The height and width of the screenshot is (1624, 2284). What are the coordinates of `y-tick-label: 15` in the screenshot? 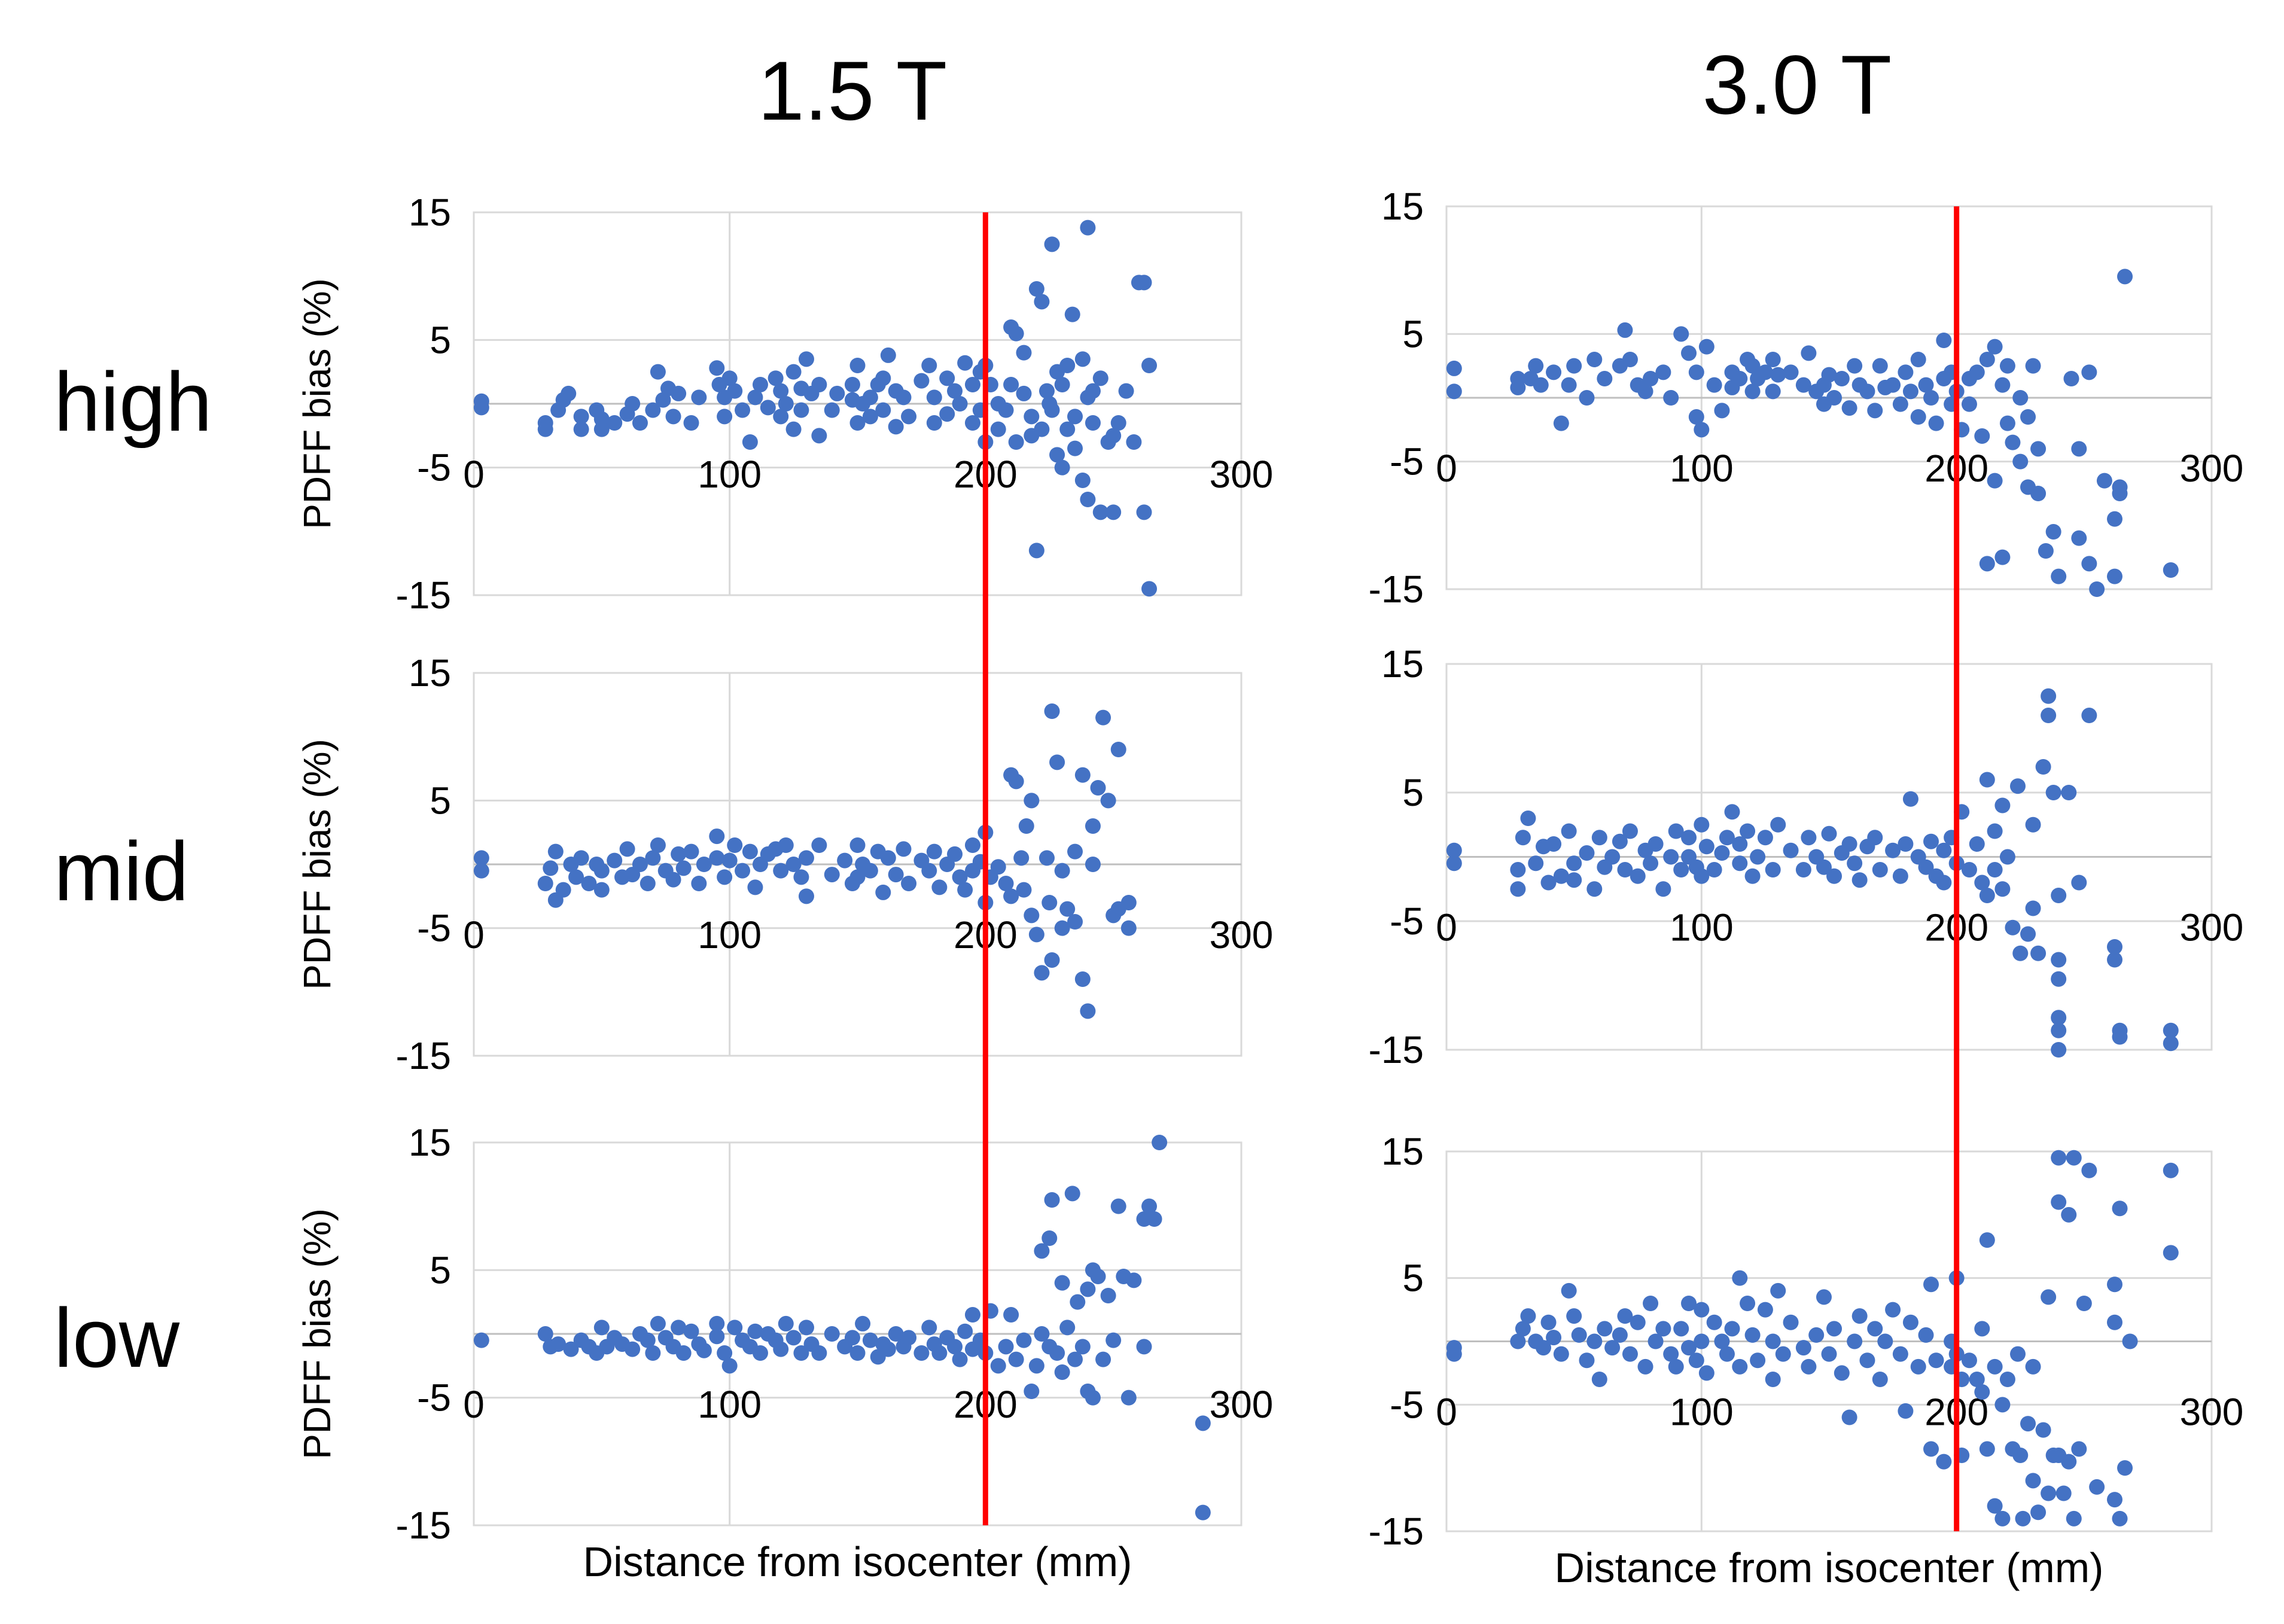 It's located at (430, 1142).